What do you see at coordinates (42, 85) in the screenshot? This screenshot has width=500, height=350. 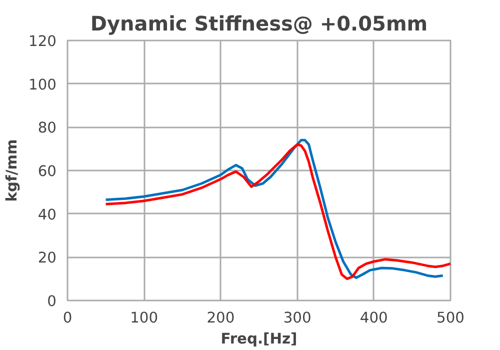 I see `y-tick-label: 100` at bounding box center [42, 85].